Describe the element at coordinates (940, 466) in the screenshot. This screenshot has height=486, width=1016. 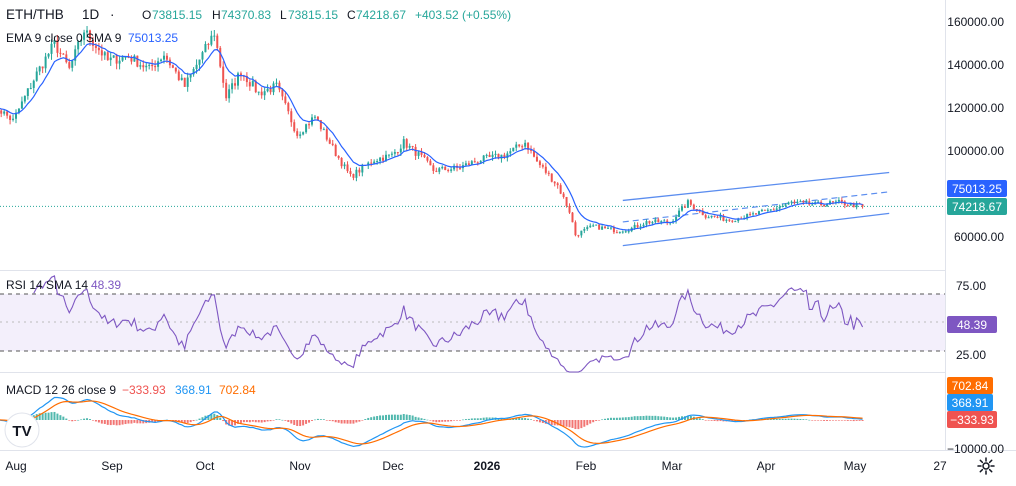
I see `time-axis-label: 27` at that location.